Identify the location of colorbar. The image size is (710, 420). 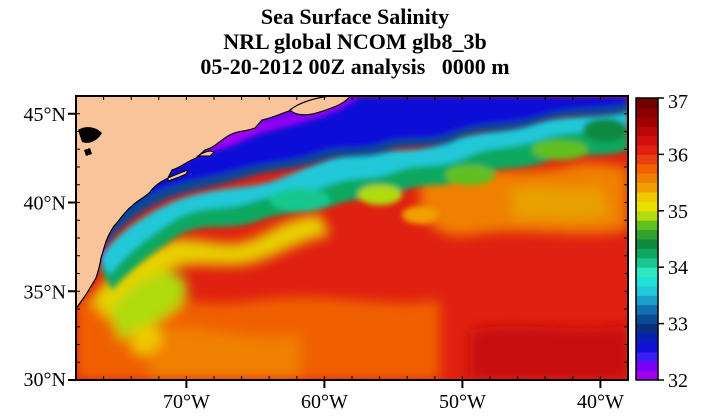
(647, 239).